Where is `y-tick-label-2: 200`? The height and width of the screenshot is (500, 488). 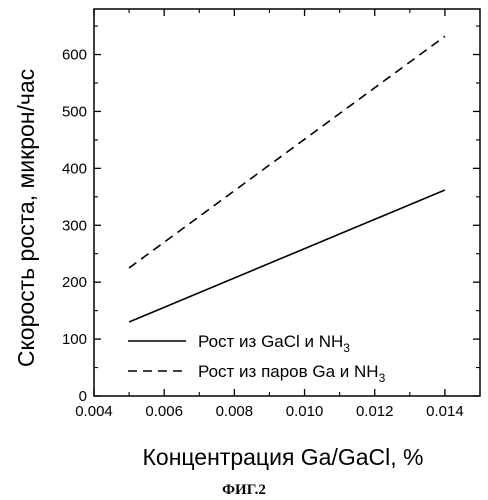 y-tick-label-2: 200 is located at coordinates (74, 282).